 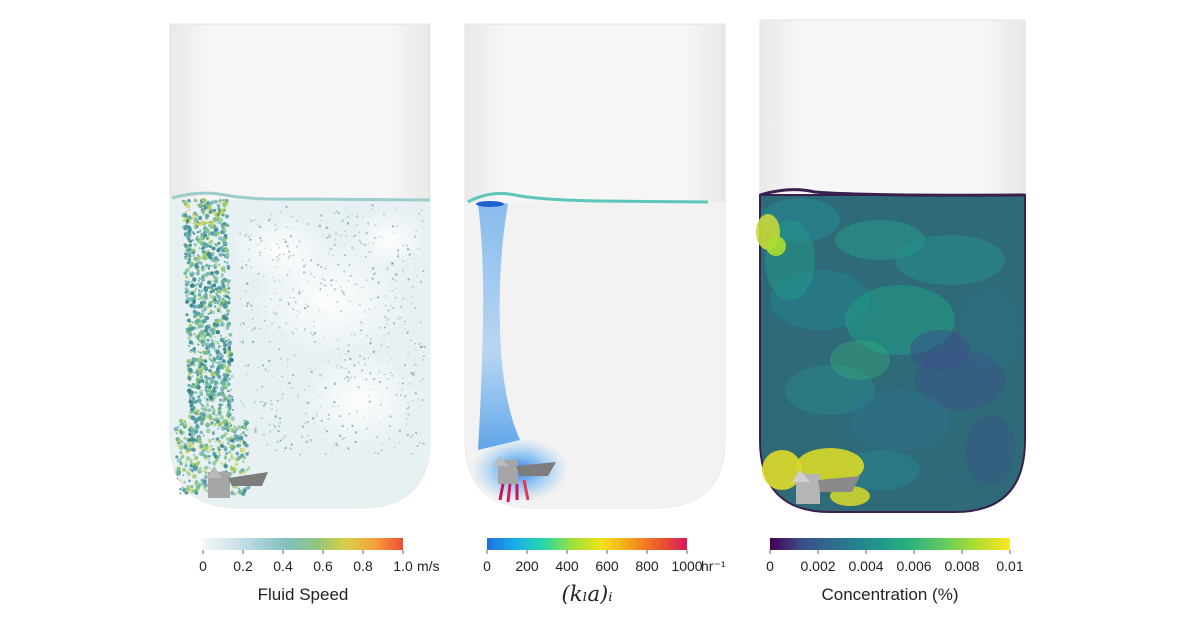 What do you see at coordinates (962, 566) in the screenshot?
I see `colorbar-tick-label: 0.008` at bounding box center [962, 566].